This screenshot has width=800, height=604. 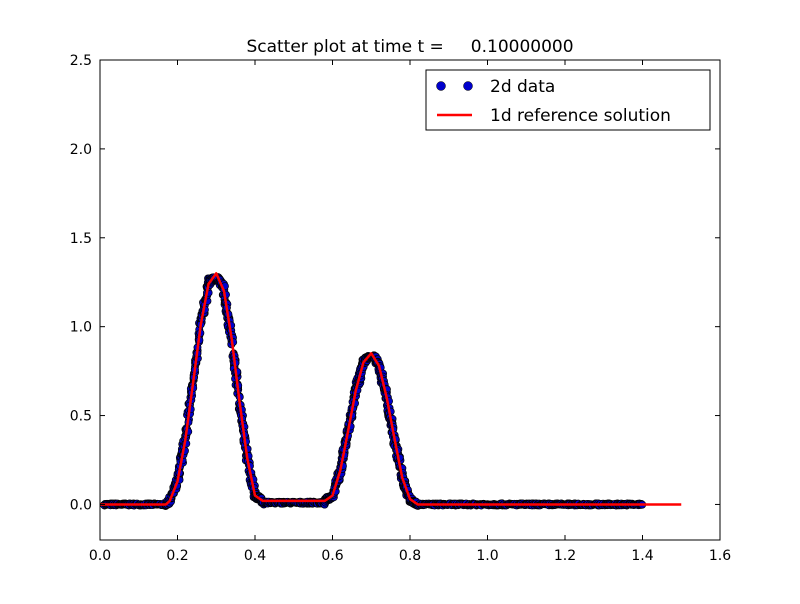 I want to click on x-tick-label: 1.4, so click(x=642, y=556).